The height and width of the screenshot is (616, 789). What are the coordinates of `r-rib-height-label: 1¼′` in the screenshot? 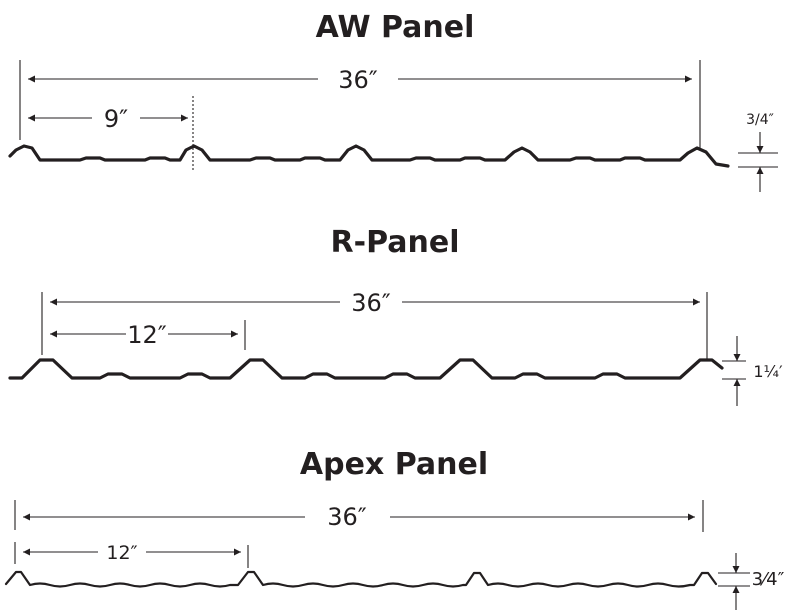 It's located at (768, 371).